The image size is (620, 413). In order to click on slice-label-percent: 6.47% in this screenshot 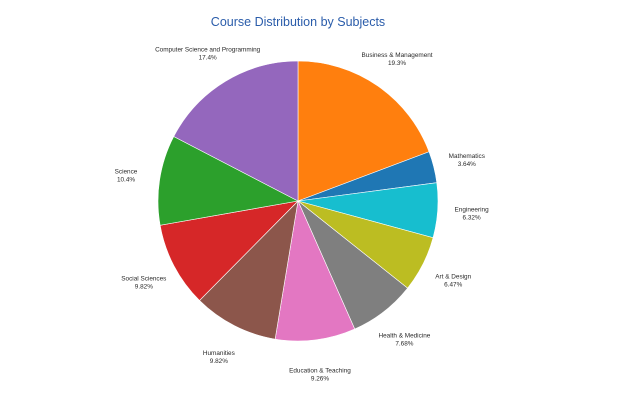, I will do `click(453, 285)`.